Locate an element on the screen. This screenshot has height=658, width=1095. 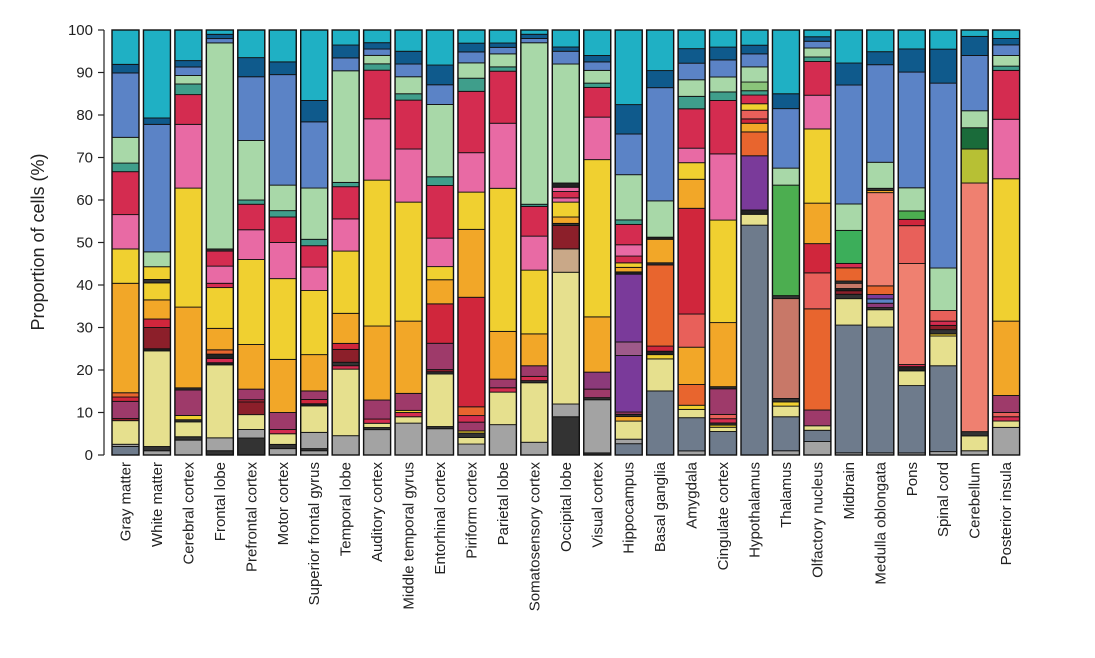
x-category-label: Auditory cortex is located at coordinates (377, 512).